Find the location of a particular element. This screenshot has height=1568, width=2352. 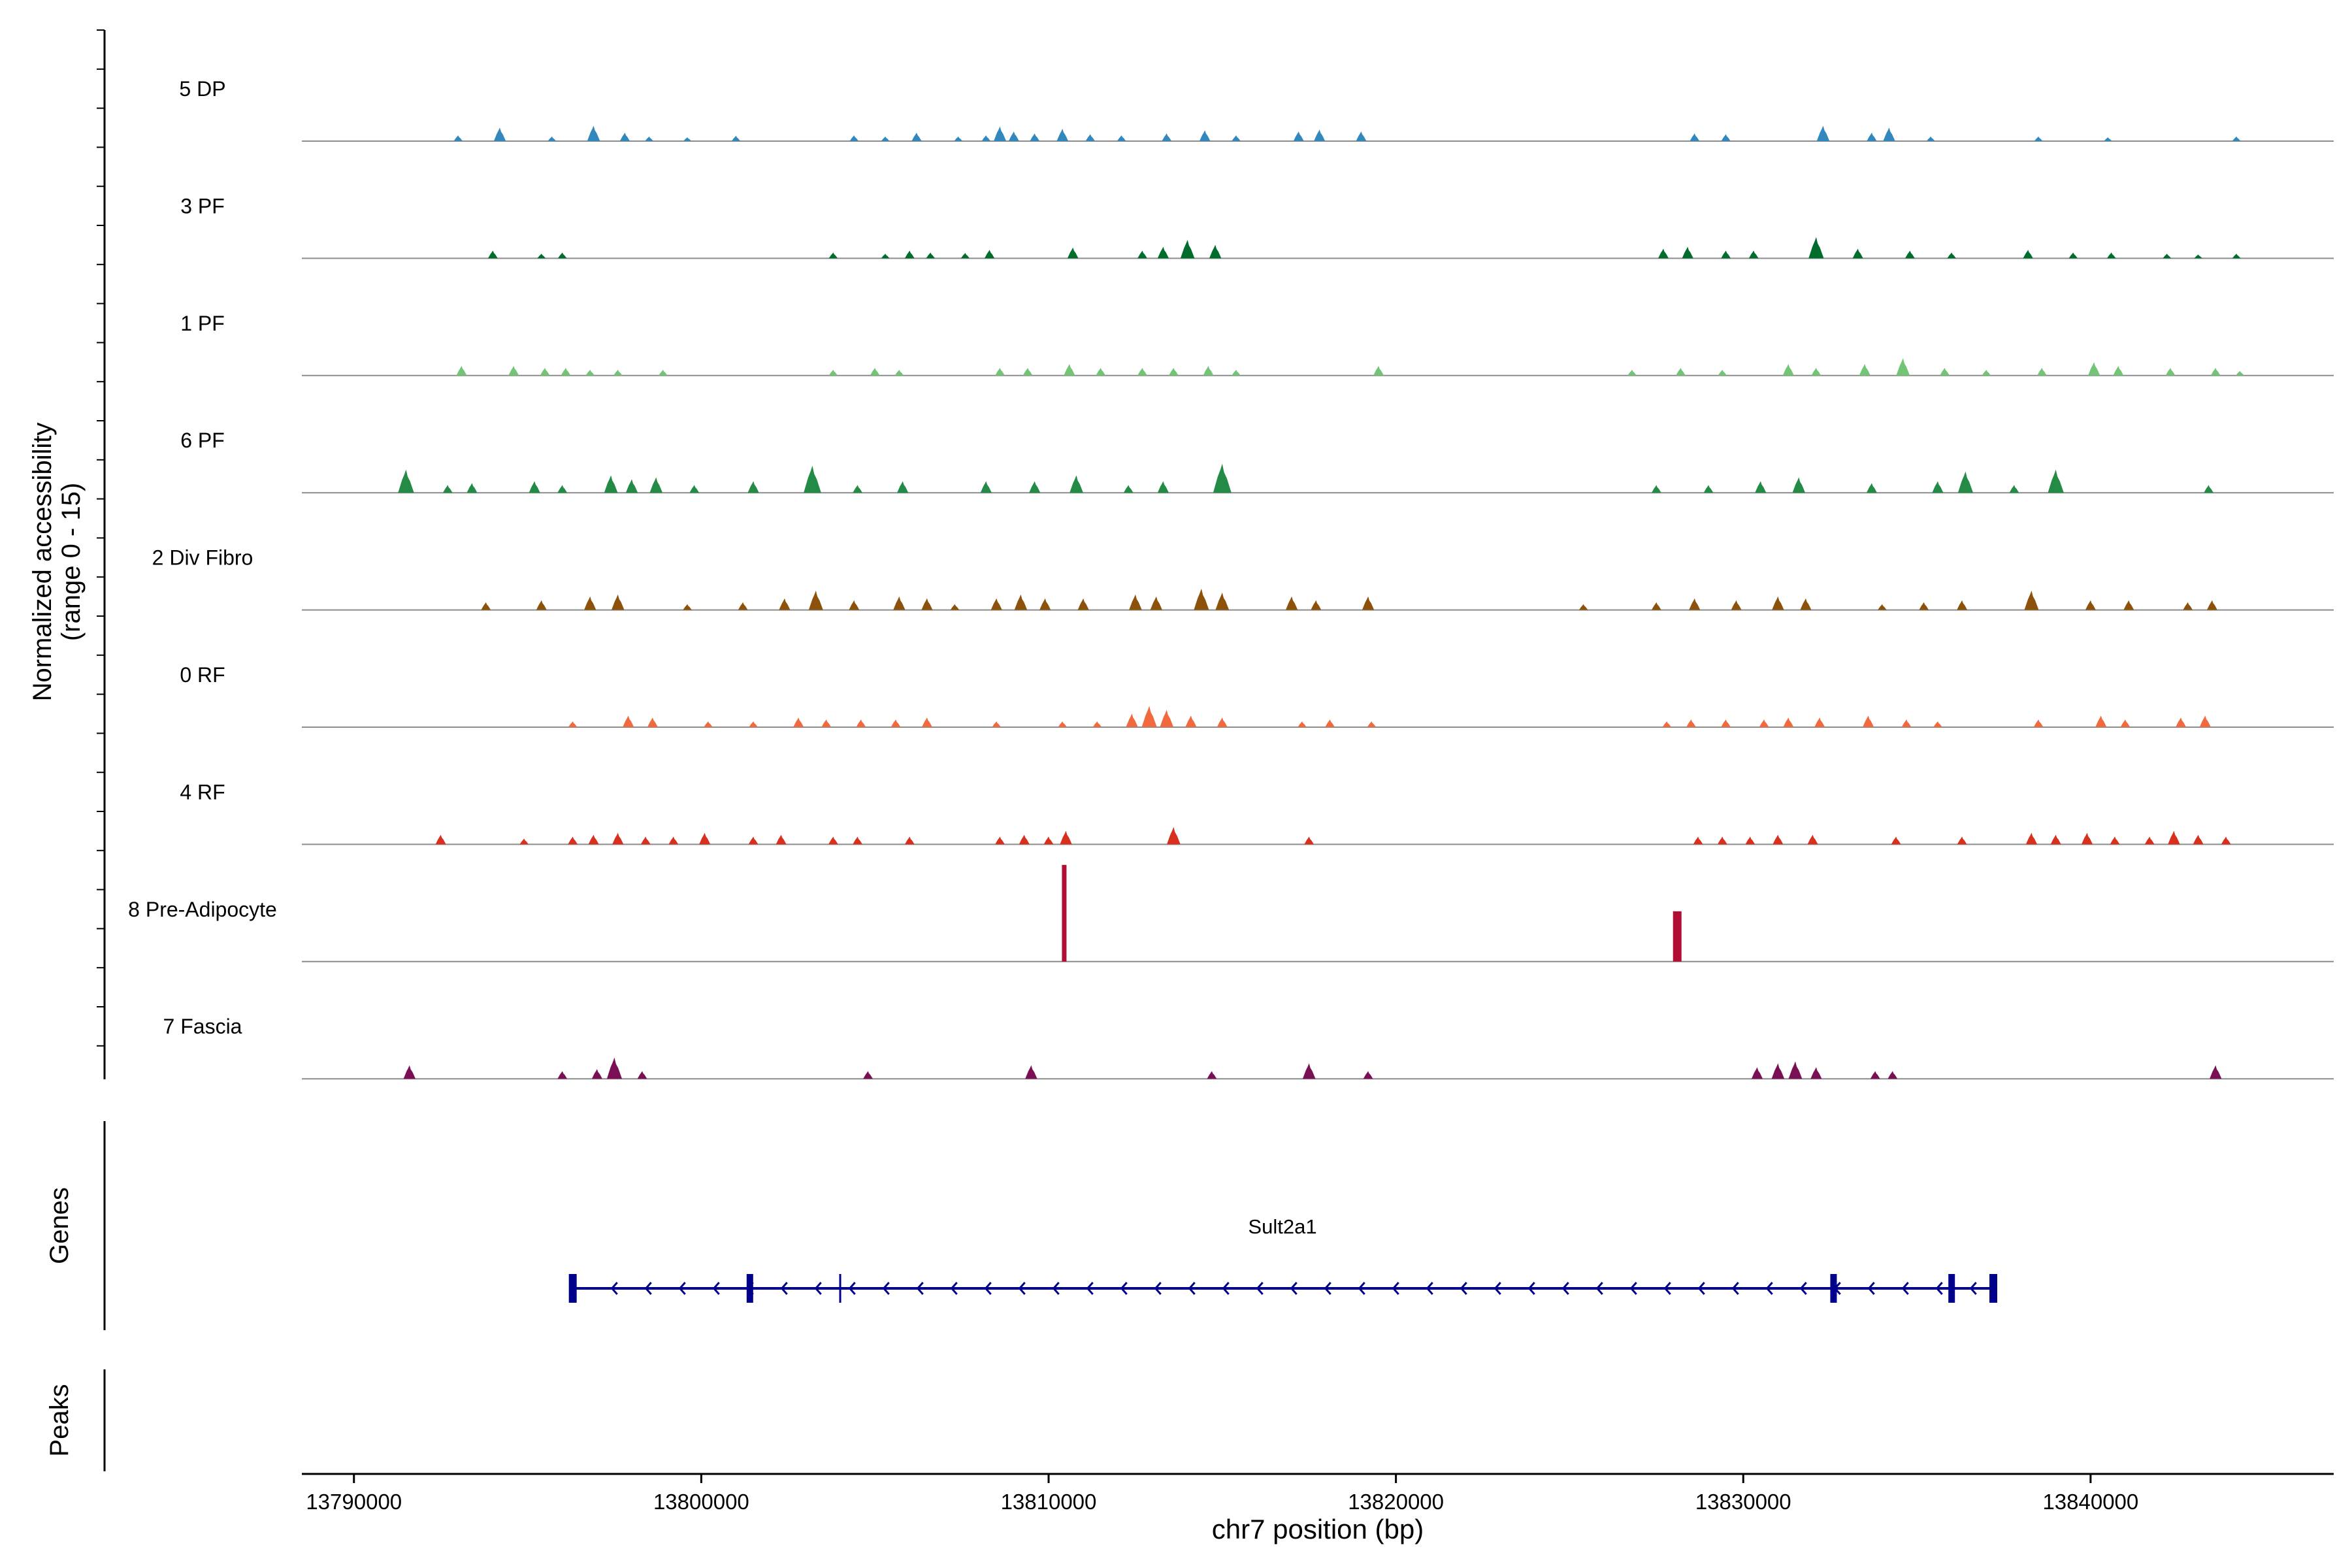

track-8-pre-adipocyte: 8 Pre-Adipocyte is located at coordinates (1231, 913).